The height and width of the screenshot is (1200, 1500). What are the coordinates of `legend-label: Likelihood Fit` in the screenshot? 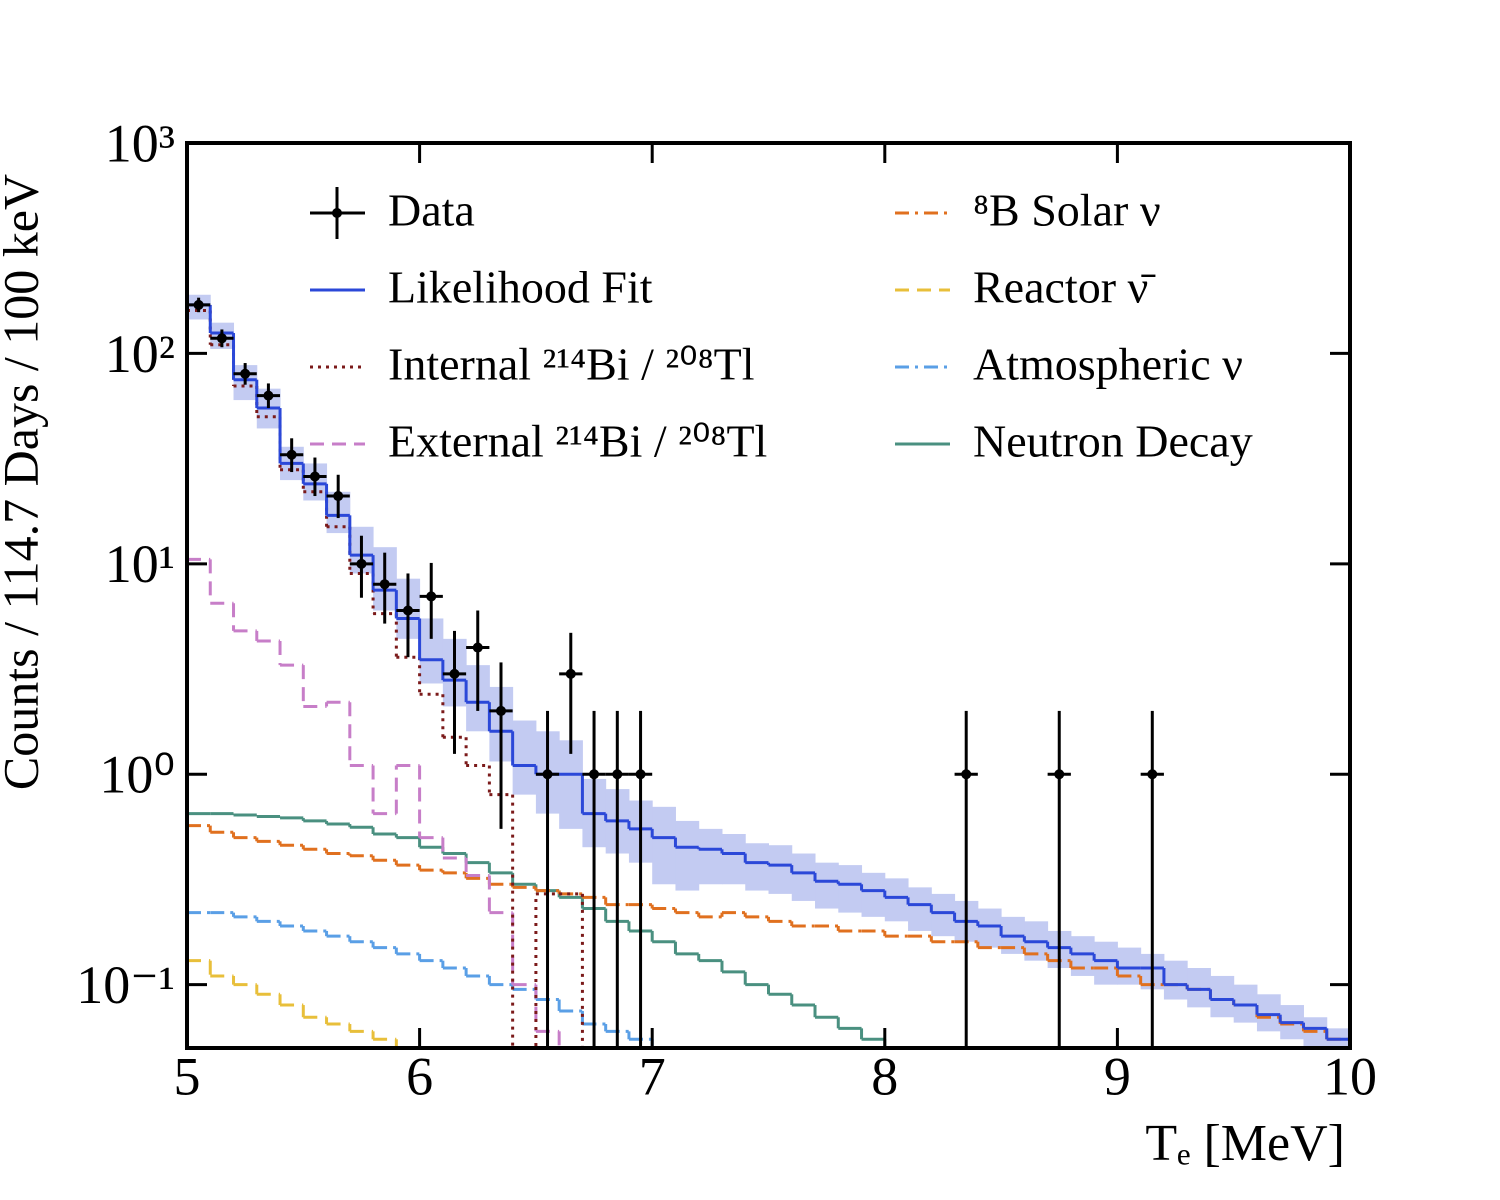 It's located at (520, 287).